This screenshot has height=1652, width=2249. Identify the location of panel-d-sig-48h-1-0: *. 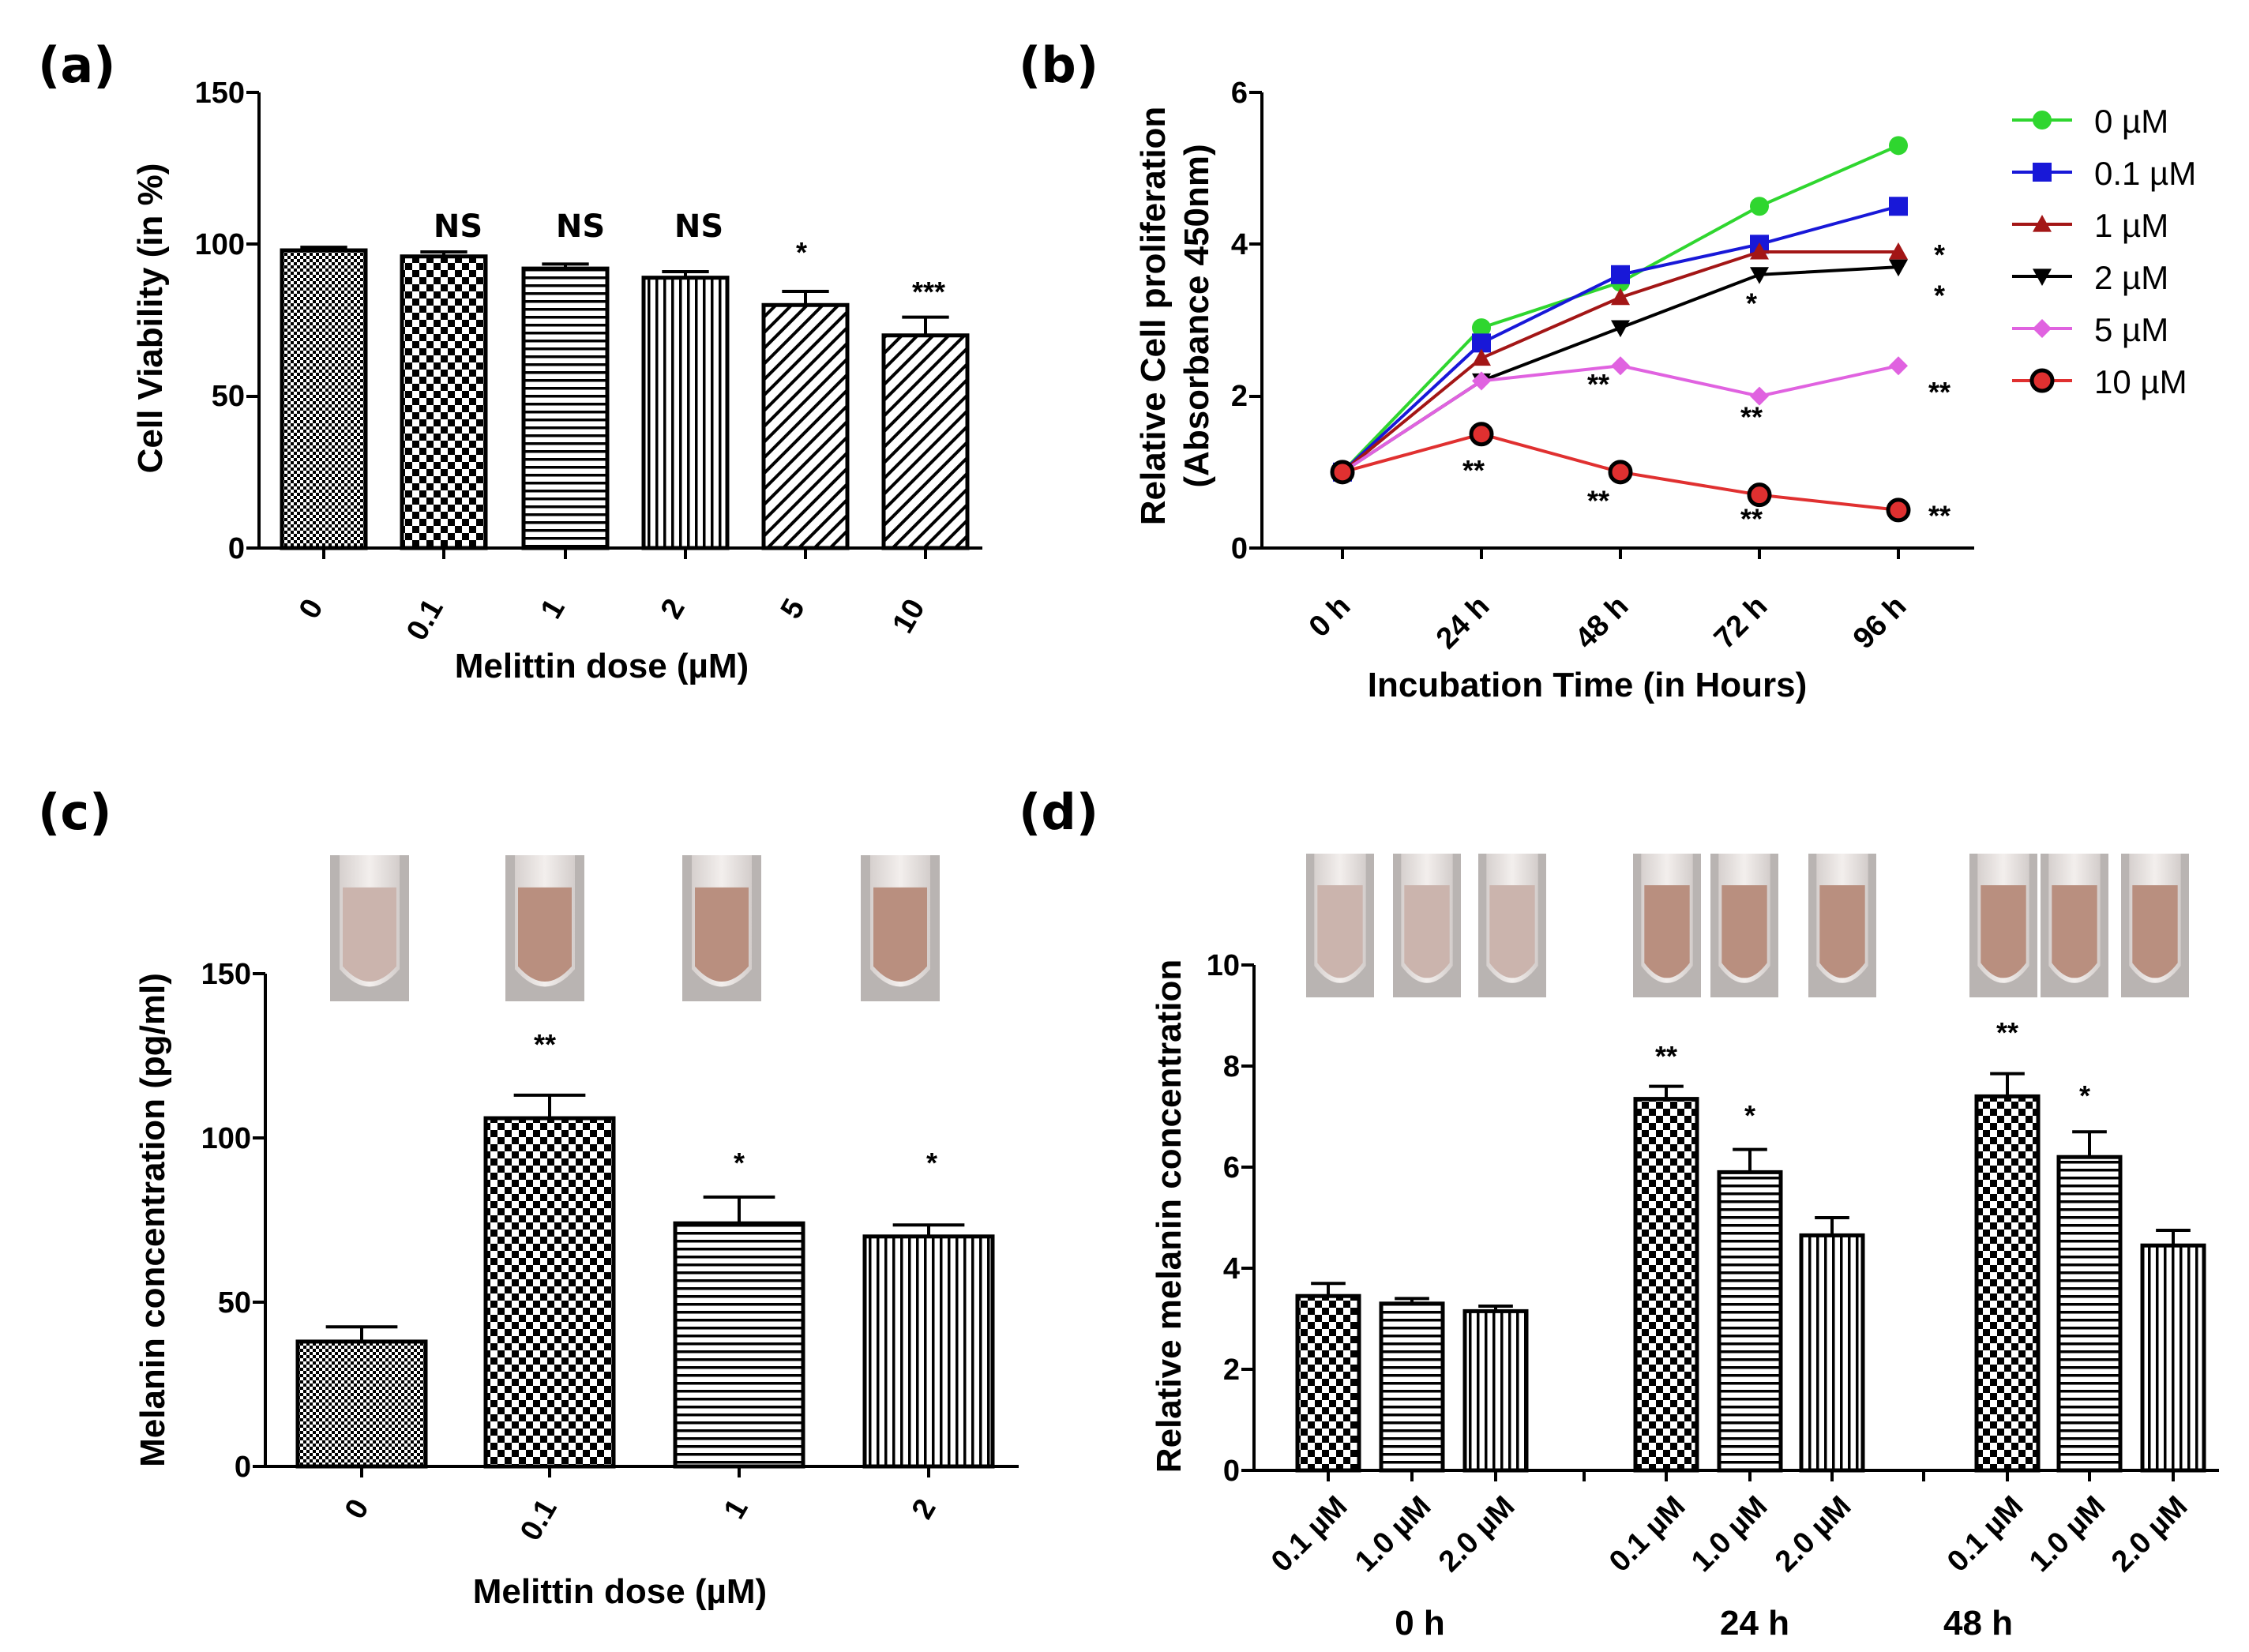
(2084, 1095).